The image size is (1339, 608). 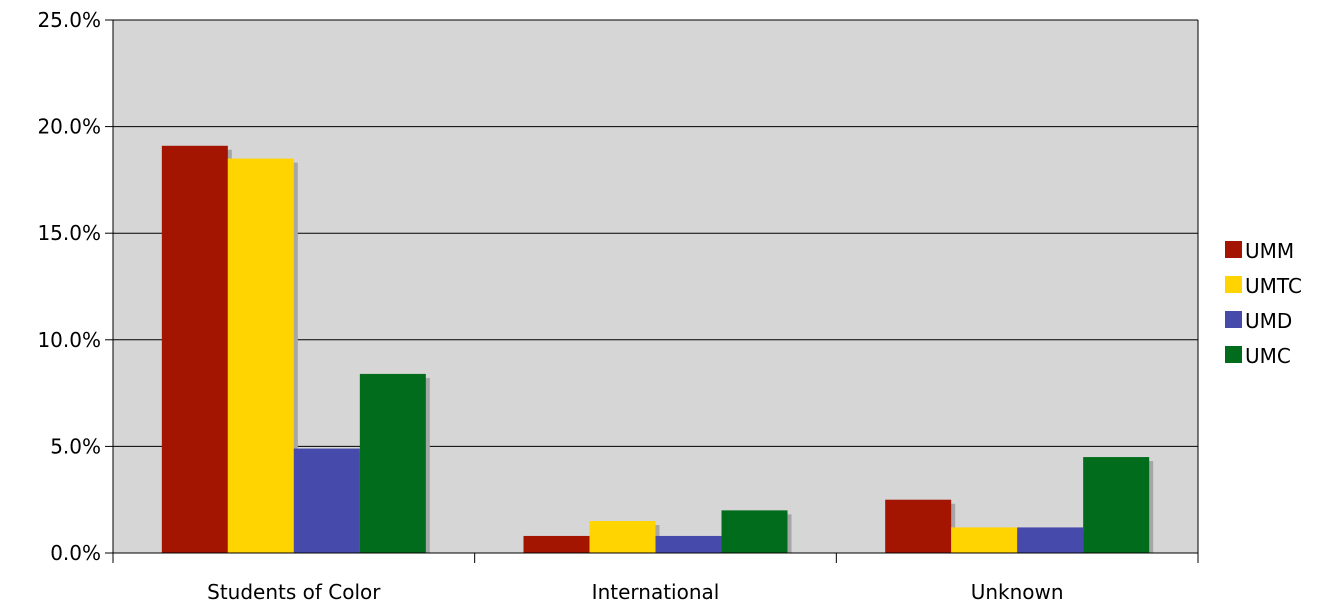 I want to click on x-tick-label: Students of Color, so click(x=294, y=592).